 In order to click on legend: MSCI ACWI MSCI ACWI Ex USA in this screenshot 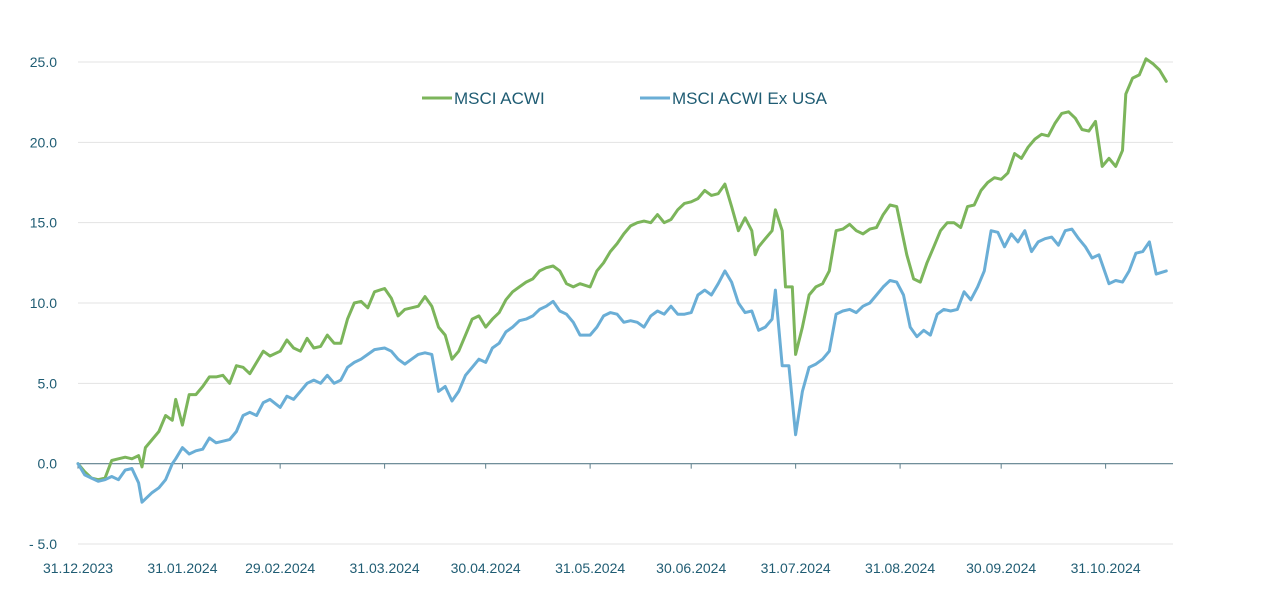, I will do `click(625, 98)`.